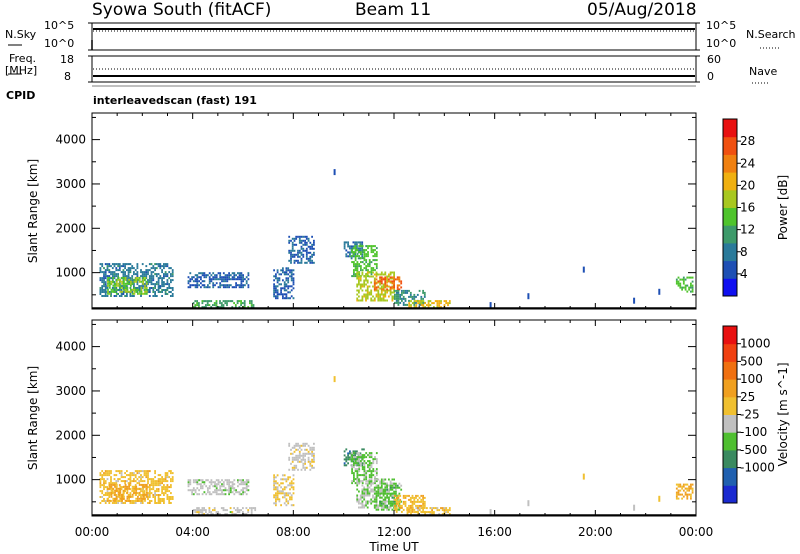  What do you see at coordinates (783, 414) in the screenshot?
I see `velocity-colorbar-label: Velocity [m s^-1]` at bounding box center [783, 414].